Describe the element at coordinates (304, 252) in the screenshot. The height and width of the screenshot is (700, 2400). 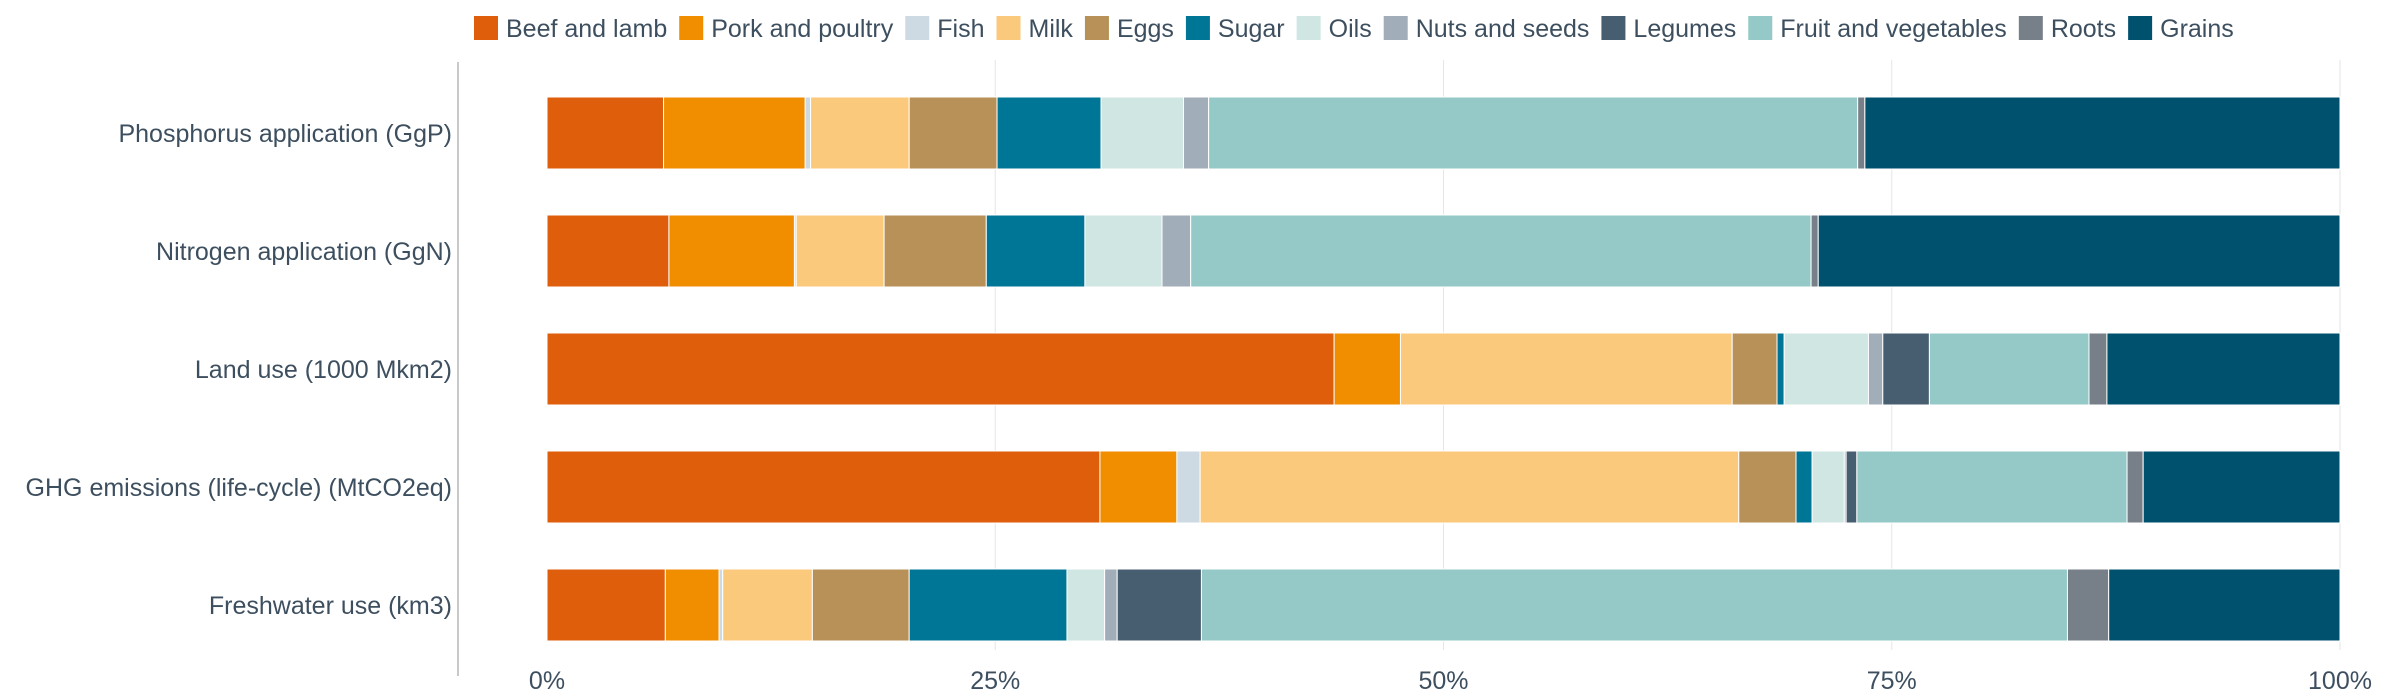
I see `category-label-1: Nitrogen application (GgN)` at that location.